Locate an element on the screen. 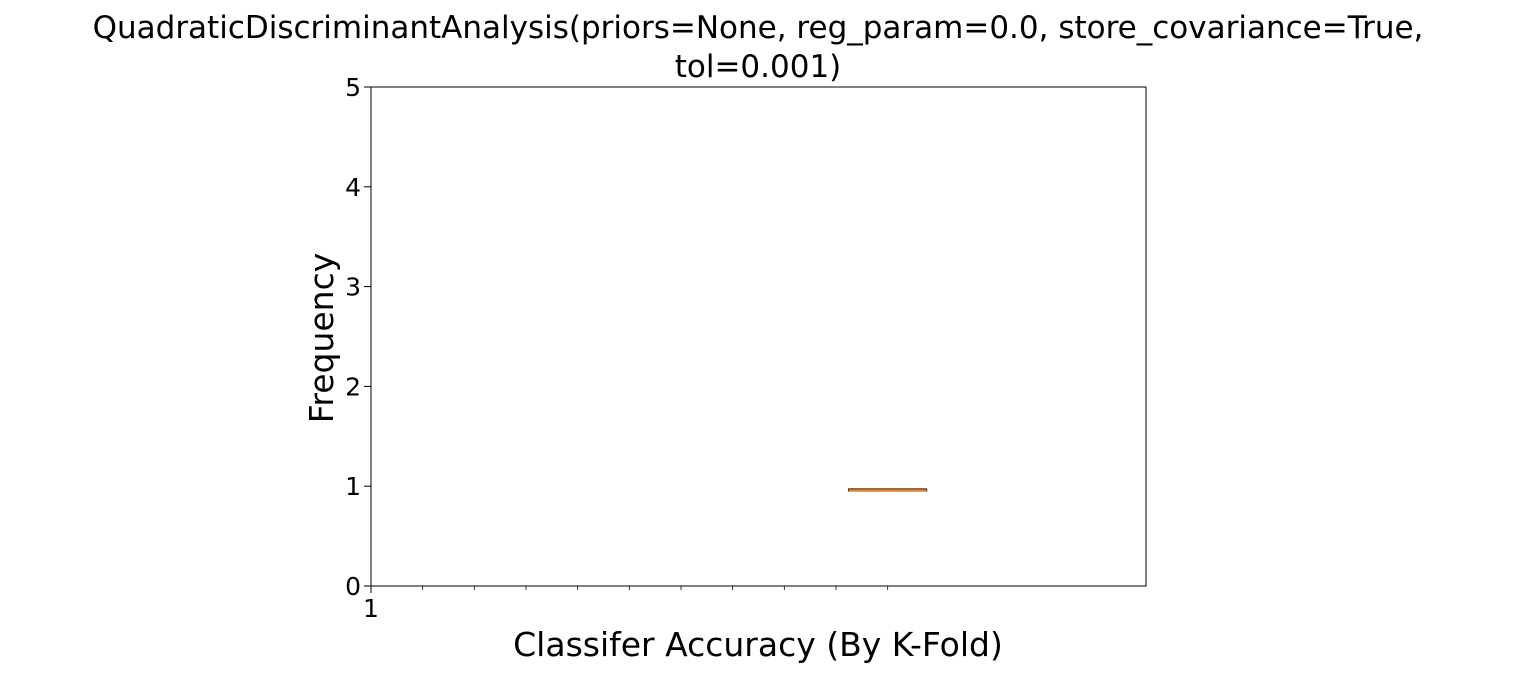 The width and height of the screenshot is (1516, 673). y-tick-label: 3 is located at coordinates (353, 287).